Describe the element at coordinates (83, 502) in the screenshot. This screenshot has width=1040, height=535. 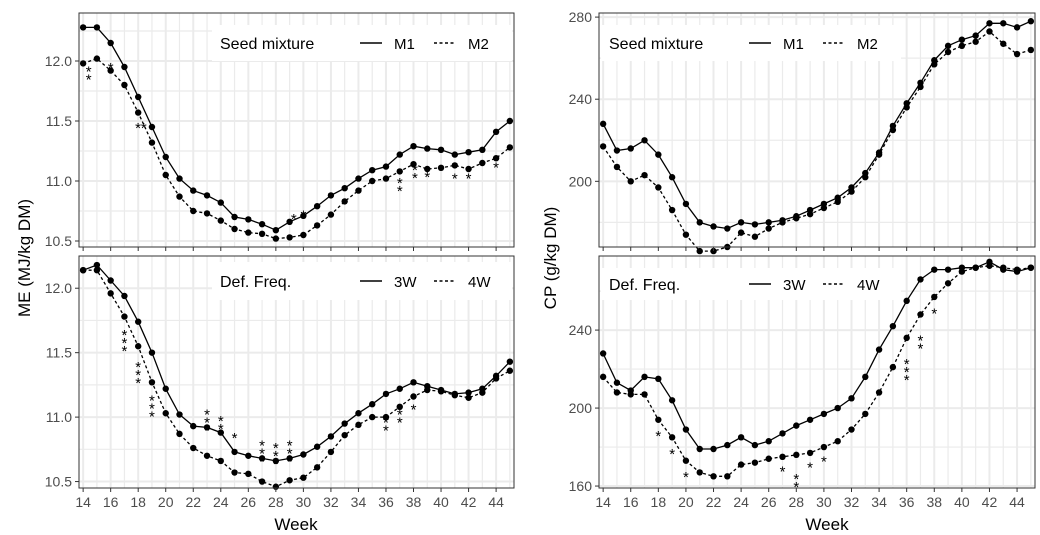
I see `x-tick-label: 14` at that location.